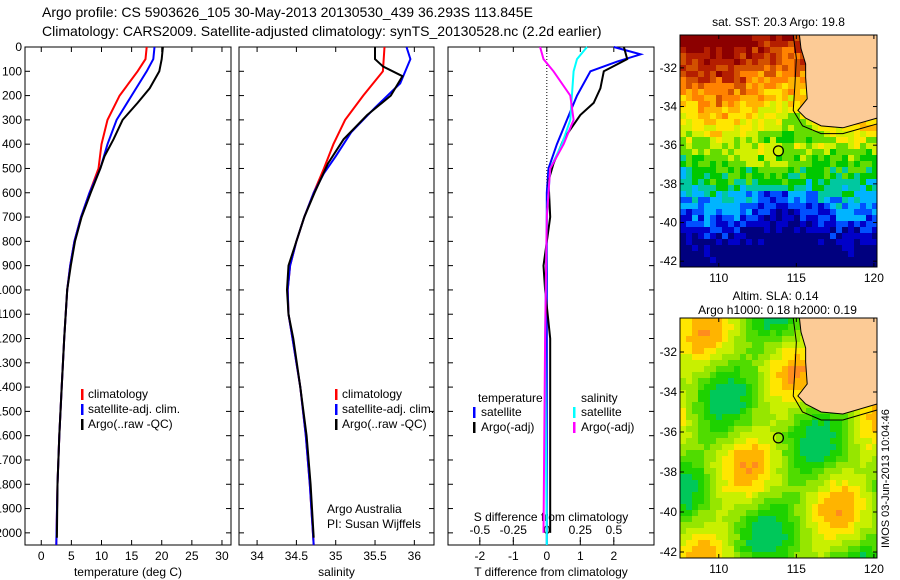  I want to click on legend-header: salinity, so click(599, 398).